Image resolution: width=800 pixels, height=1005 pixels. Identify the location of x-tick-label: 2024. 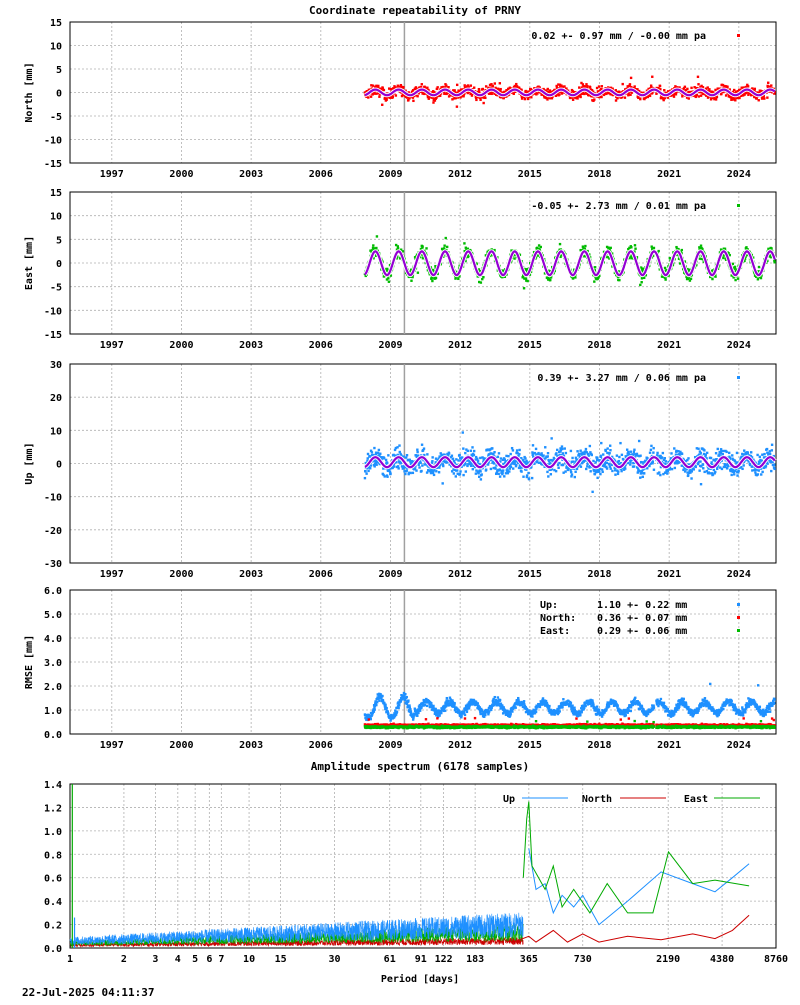
(739, 345).